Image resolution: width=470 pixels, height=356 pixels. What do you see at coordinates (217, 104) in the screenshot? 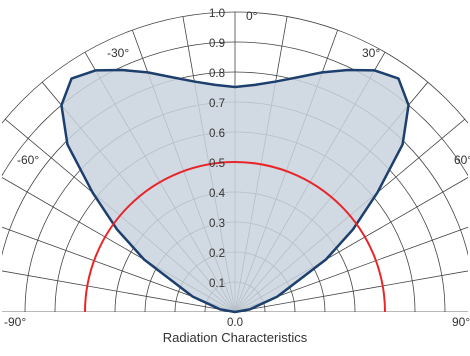
I see `radial-tick-label: 0.7` at bounding box center [217, 104].